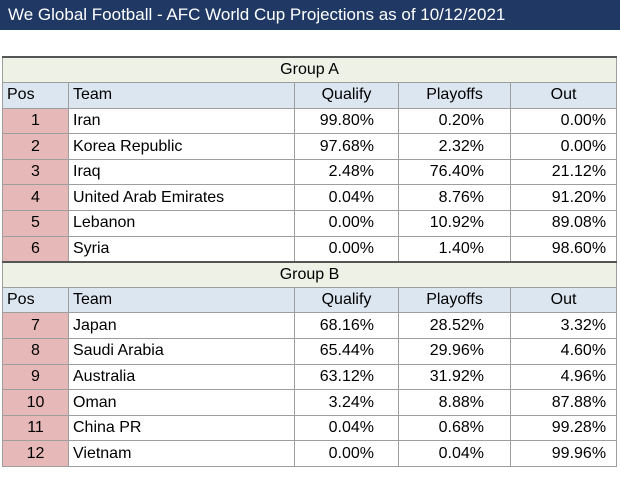 The image size is (620, 484). What do you see at coordinates (35, 121) in the screenshot?
I see `pos-cell: 1` at bounding box center [35, 121].